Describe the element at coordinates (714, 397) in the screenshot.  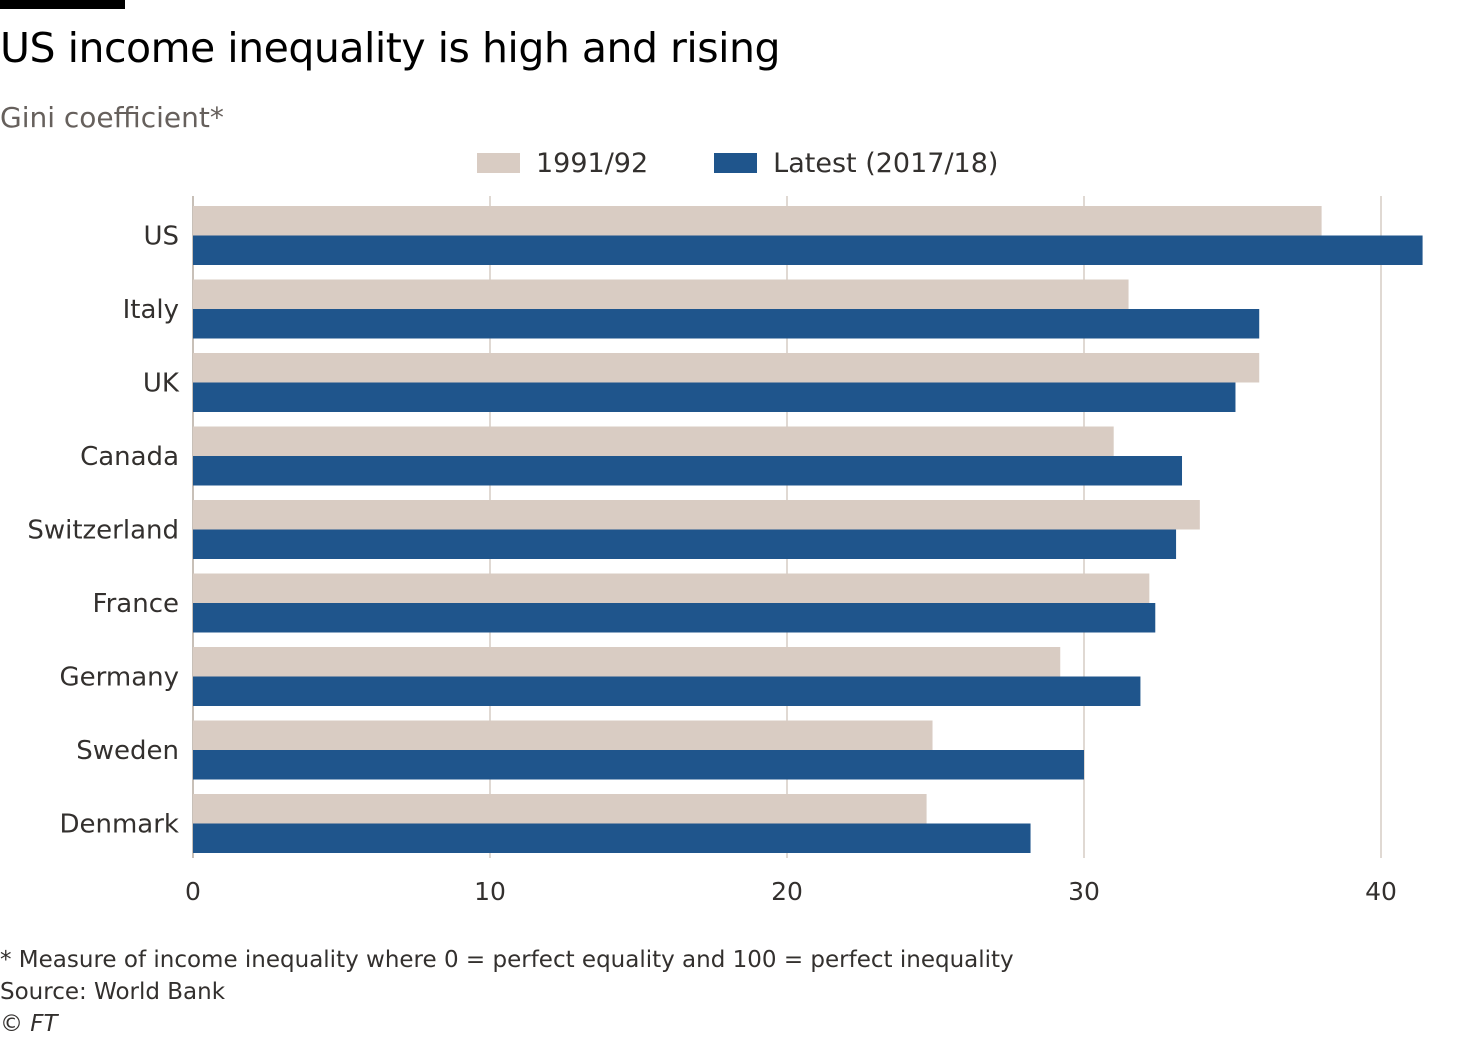
I see `bar-uk-latest` at that location.